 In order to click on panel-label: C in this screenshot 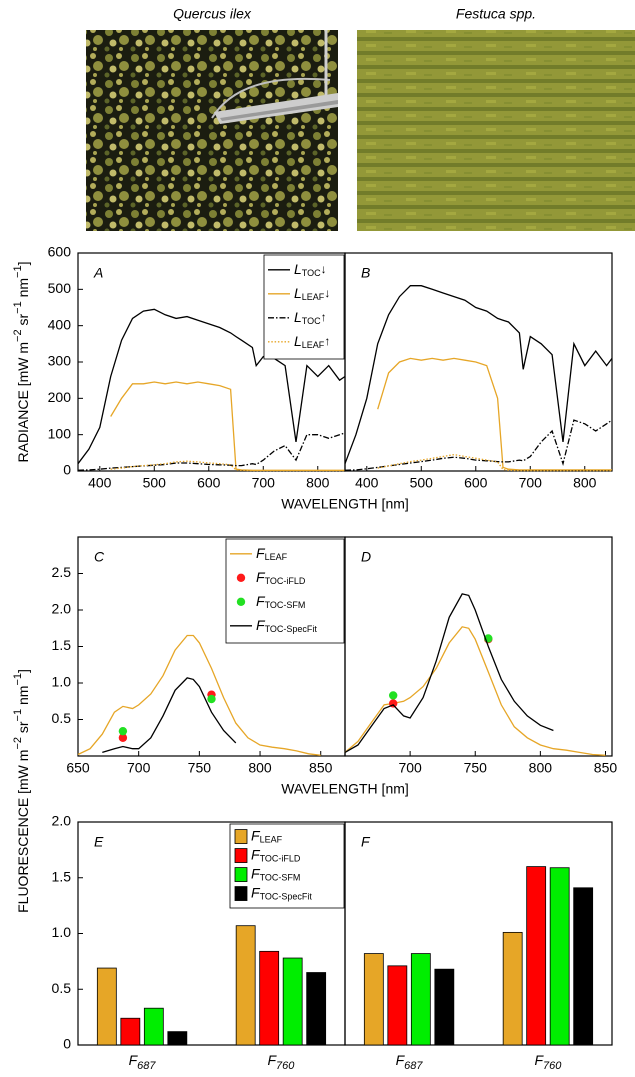, I will do `click(99, 557)`.